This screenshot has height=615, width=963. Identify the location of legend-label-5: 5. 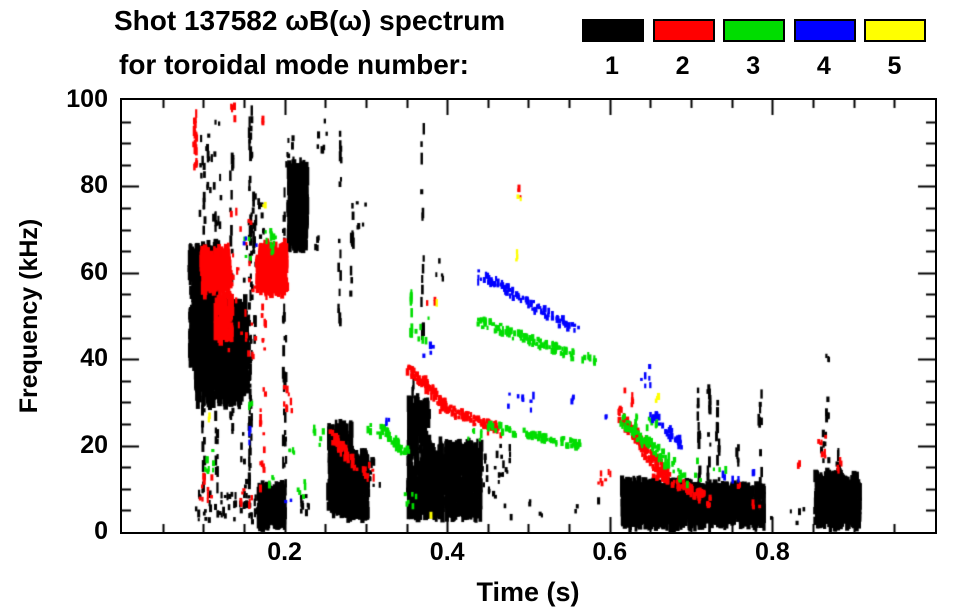
(894, 66).